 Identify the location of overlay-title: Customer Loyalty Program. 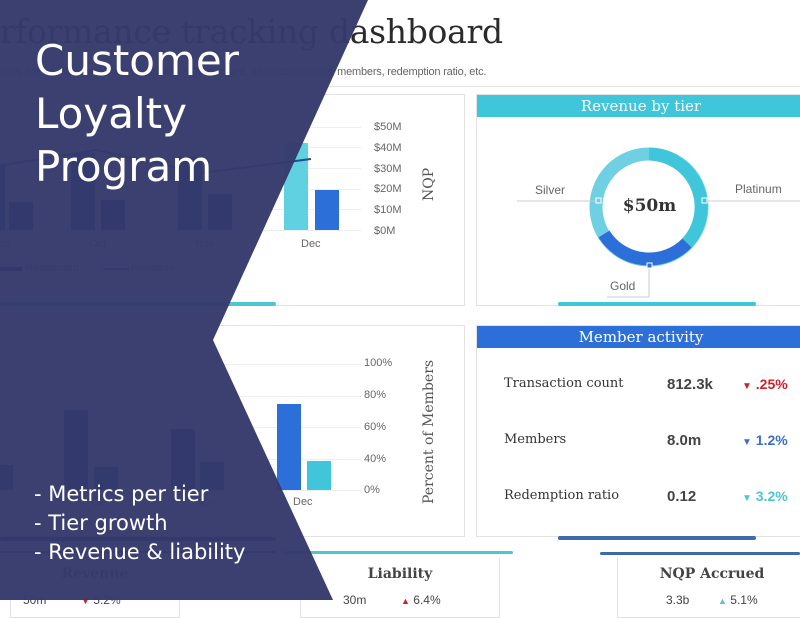
(137, 113).